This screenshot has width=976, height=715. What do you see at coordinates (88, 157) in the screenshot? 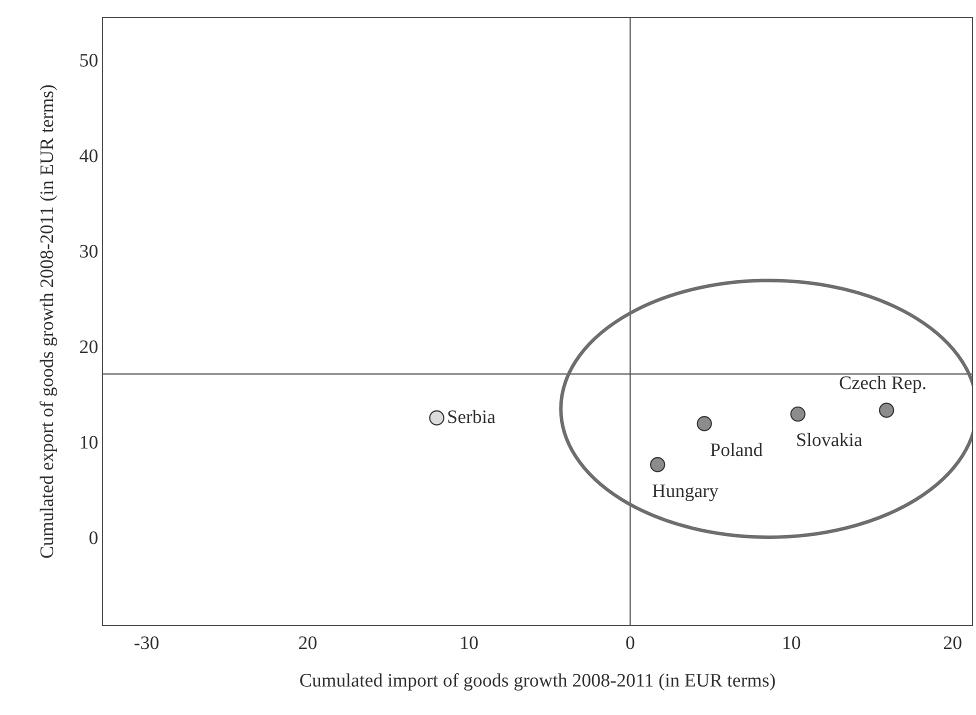
I see `y-tick-label: 40` at bounding box center [88, 157].